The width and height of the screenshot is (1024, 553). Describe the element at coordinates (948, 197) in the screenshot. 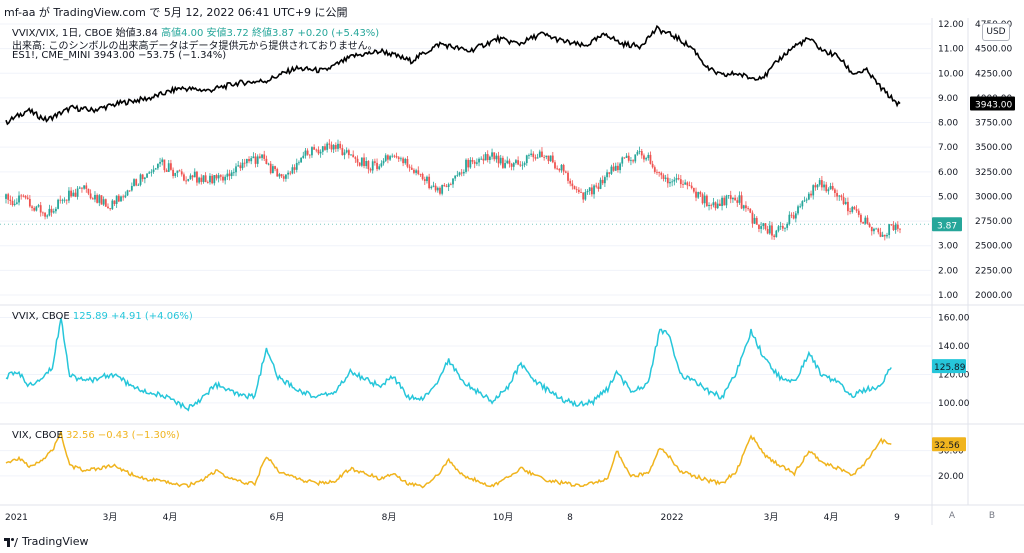

I see `y-tick-label: 5.00` at that location.